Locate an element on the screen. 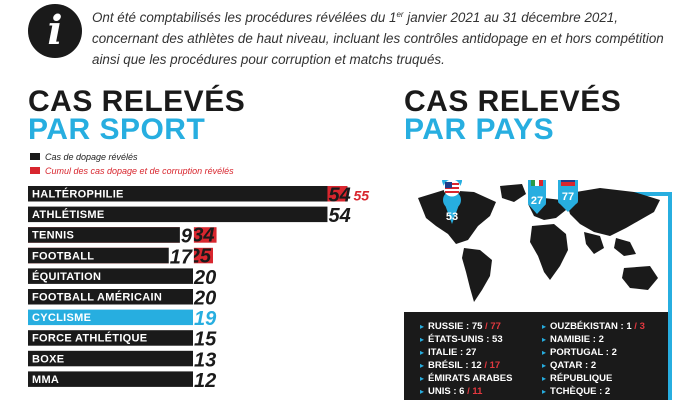  marker-us-value: 53 is located at coordinates (452, 217).